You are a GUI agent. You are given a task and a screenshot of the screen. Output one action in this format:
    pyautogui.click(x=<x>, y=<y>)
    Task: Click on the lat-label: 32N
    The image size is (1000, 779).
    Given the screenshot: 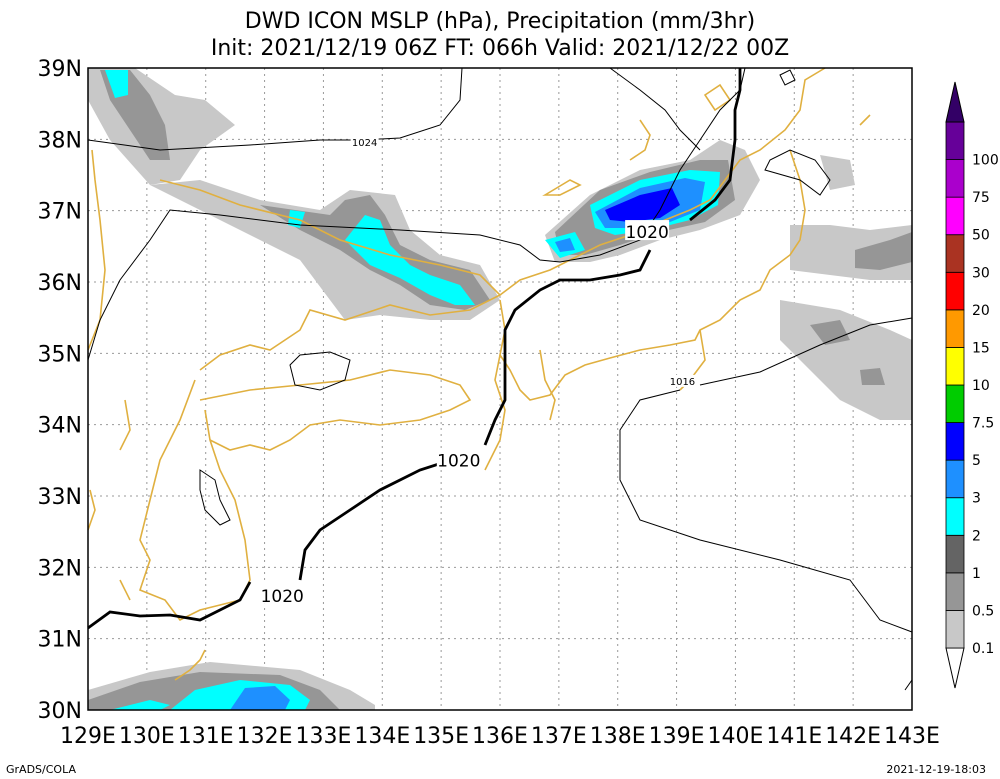 What is the action you would take?
    pyautogui.click(x=60, y=568)
    